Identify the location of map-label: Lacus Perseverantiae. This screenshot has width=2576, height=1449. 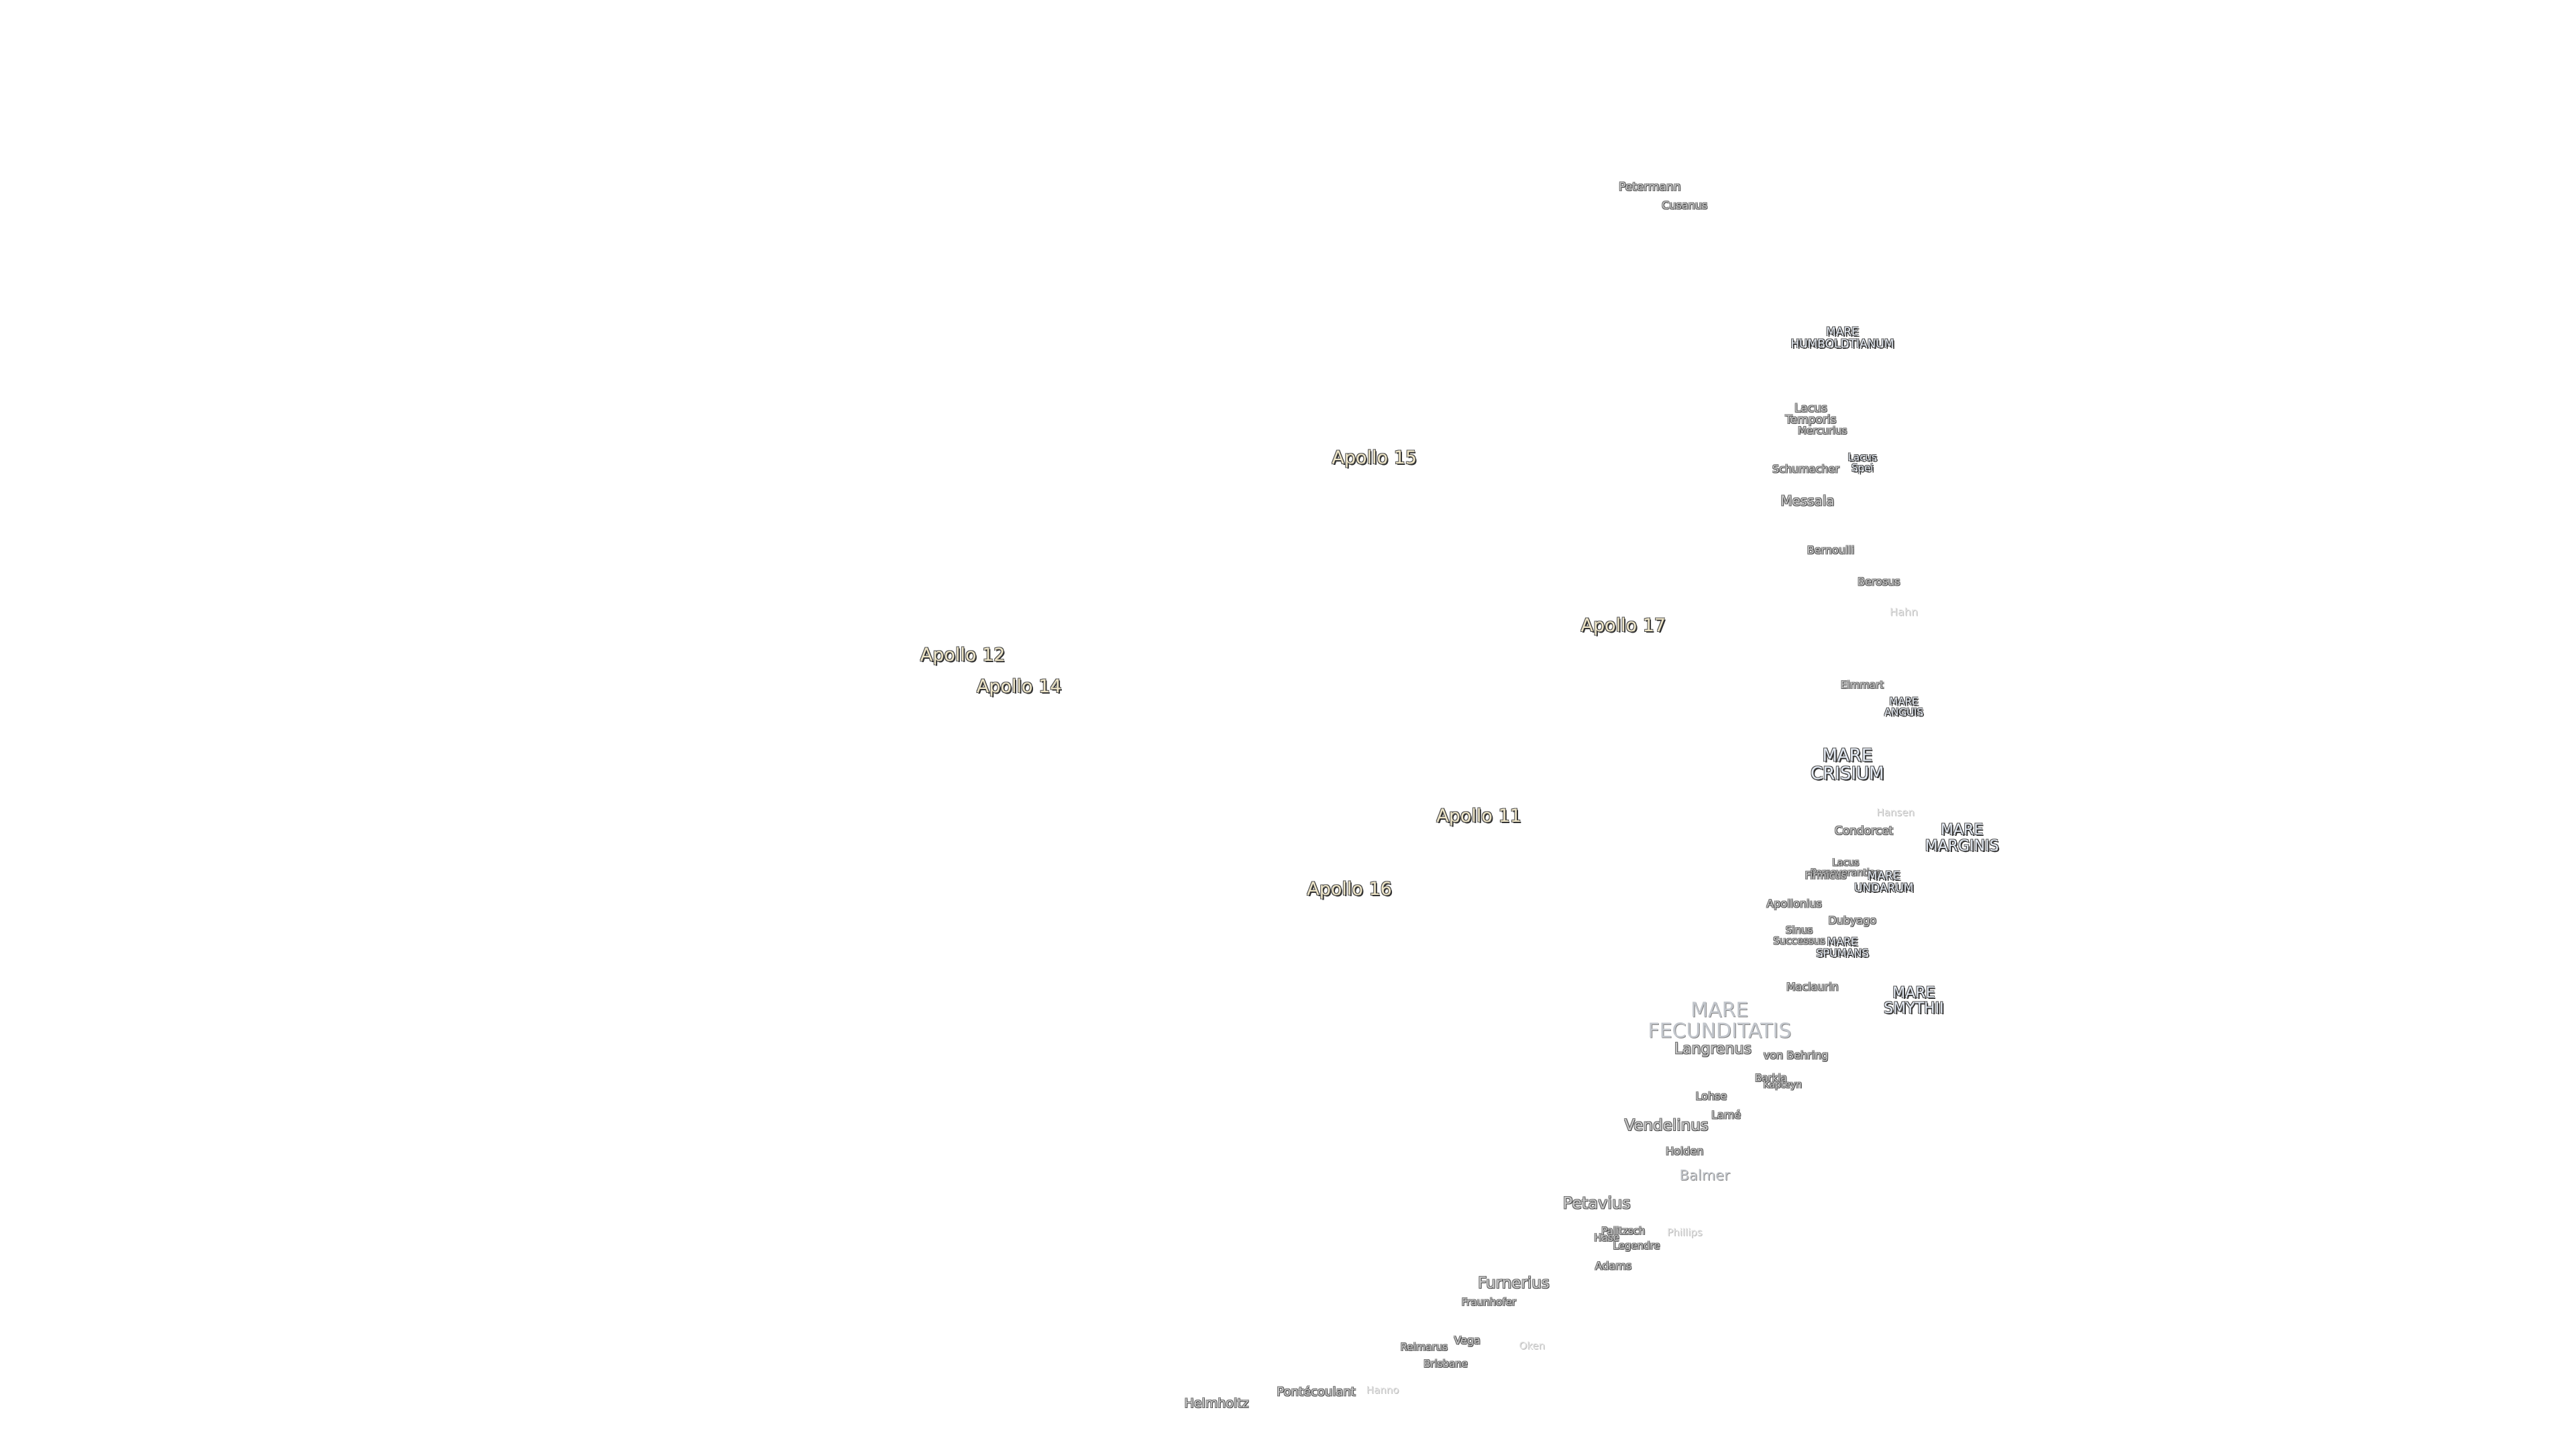
(1846, 867).